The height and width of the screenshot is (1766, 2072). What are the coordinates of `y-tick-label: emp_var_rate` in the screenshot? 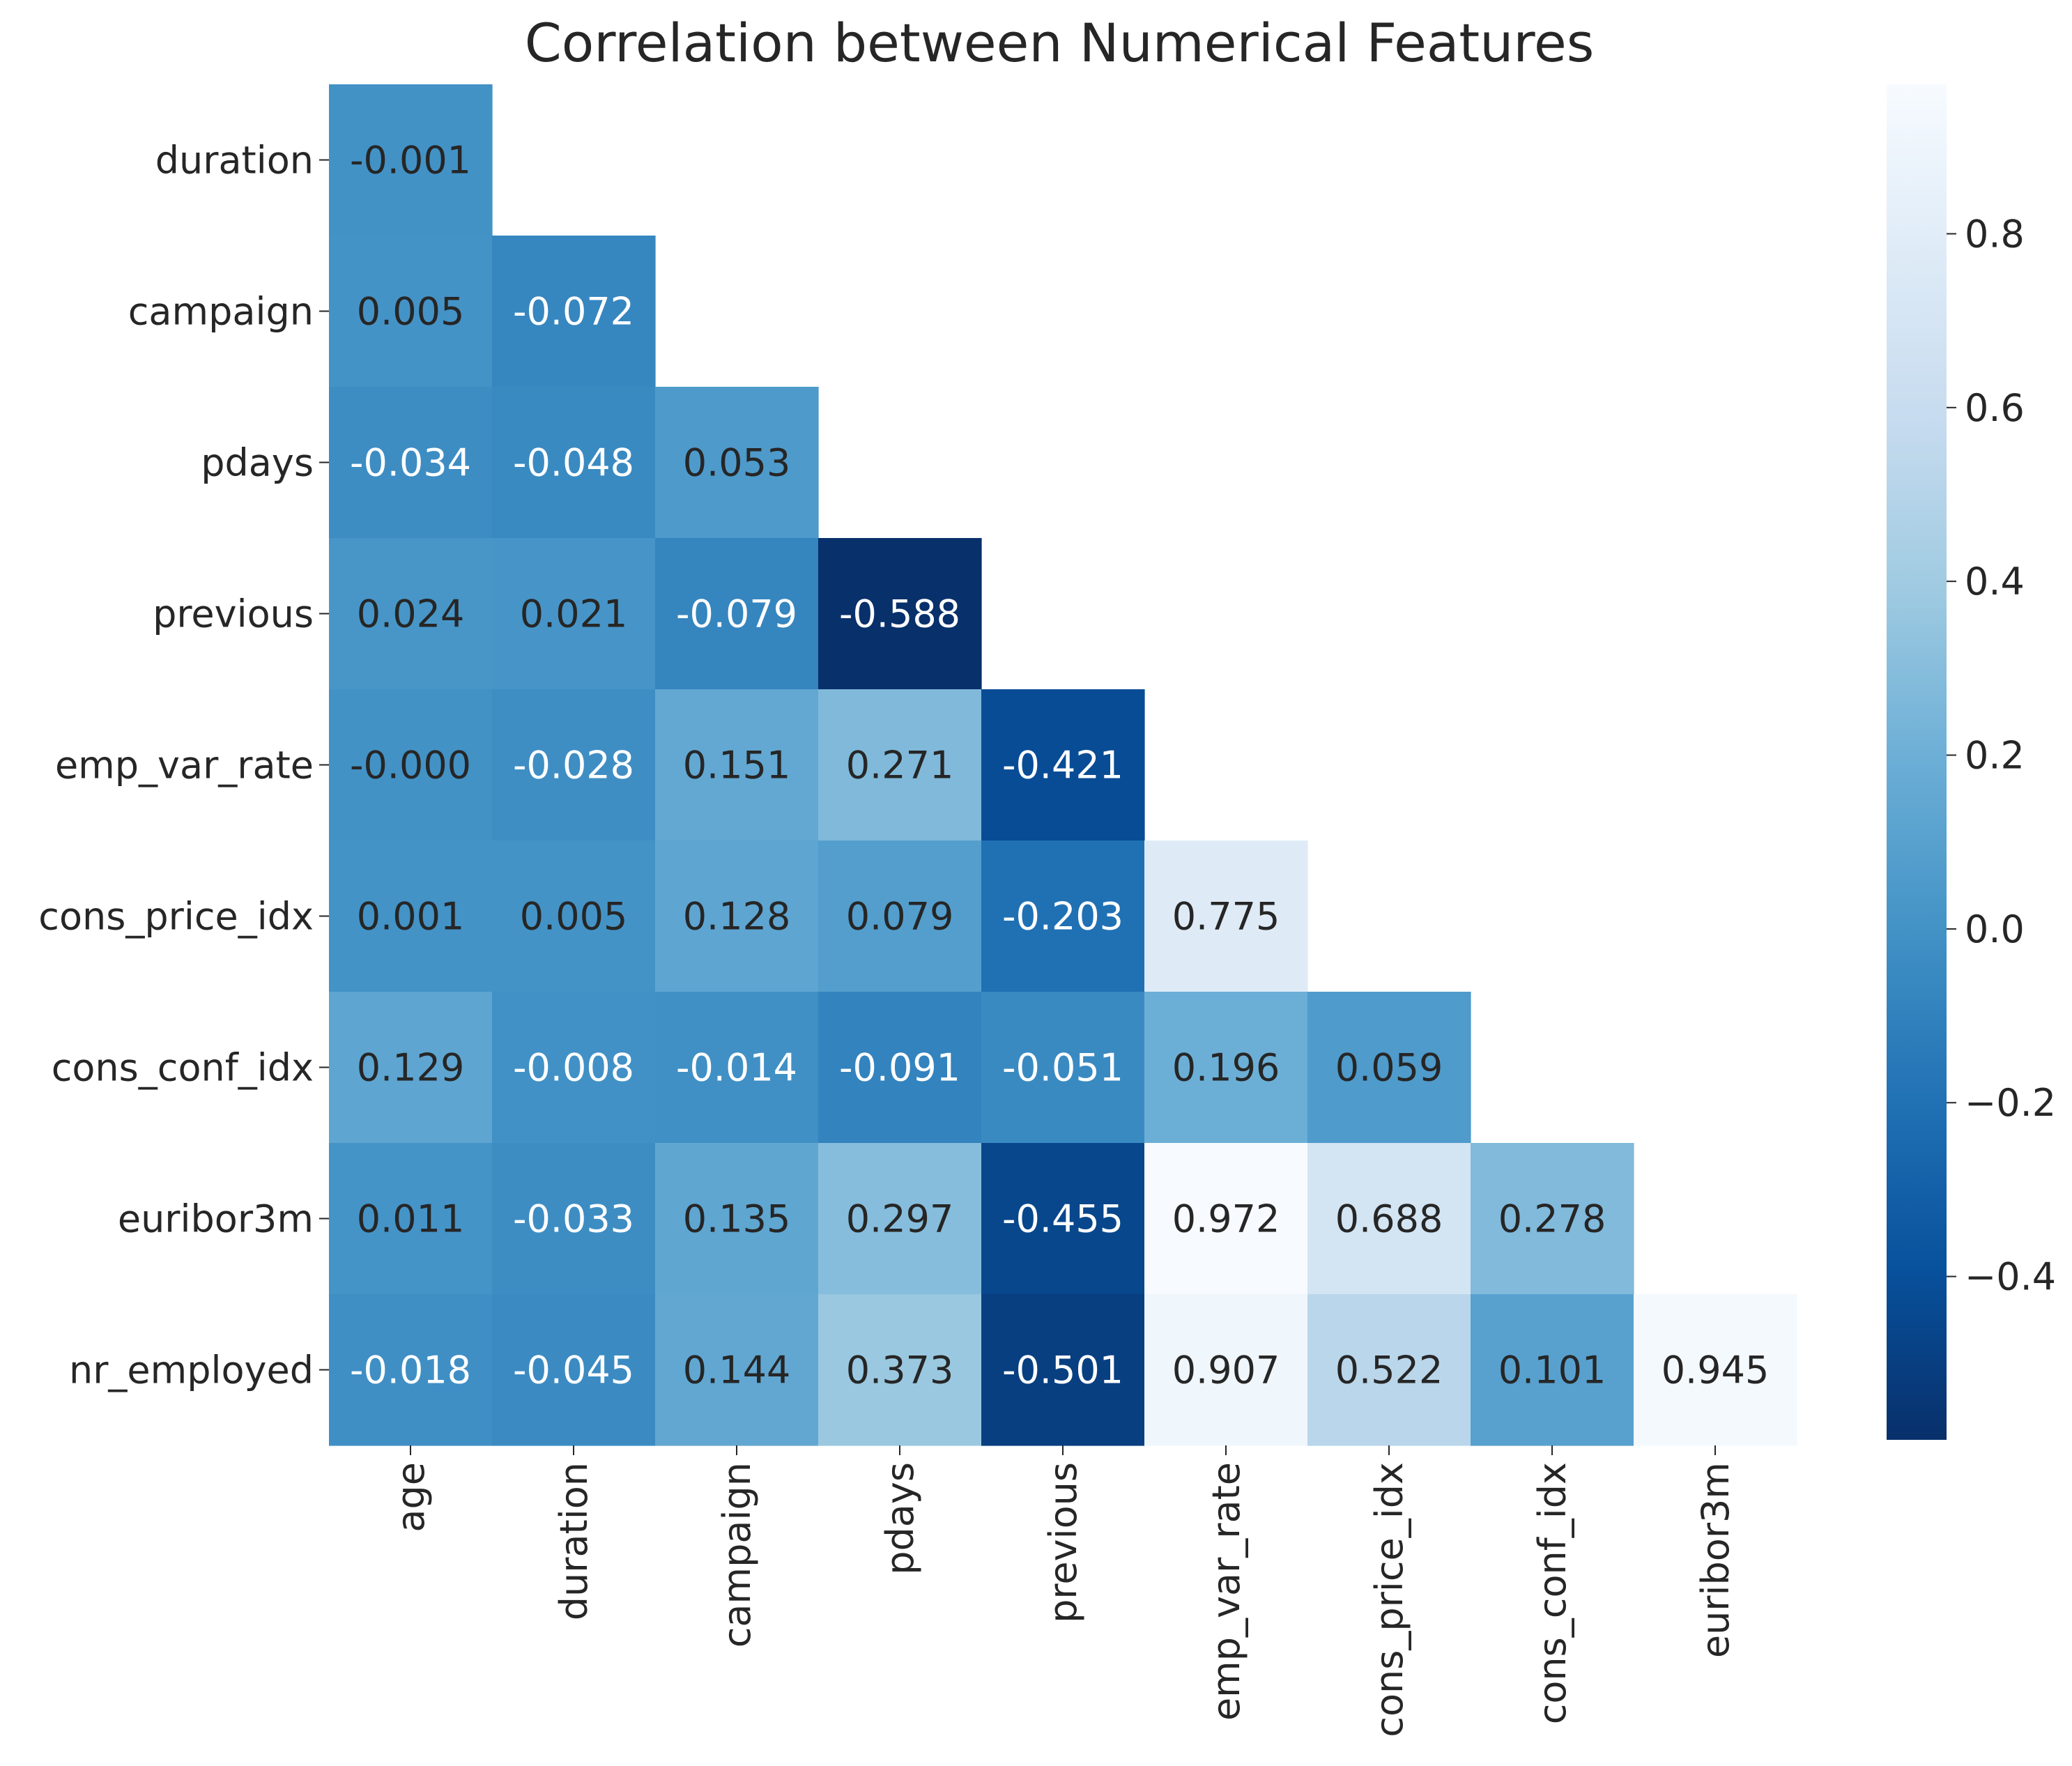 It's located at (185, 766).